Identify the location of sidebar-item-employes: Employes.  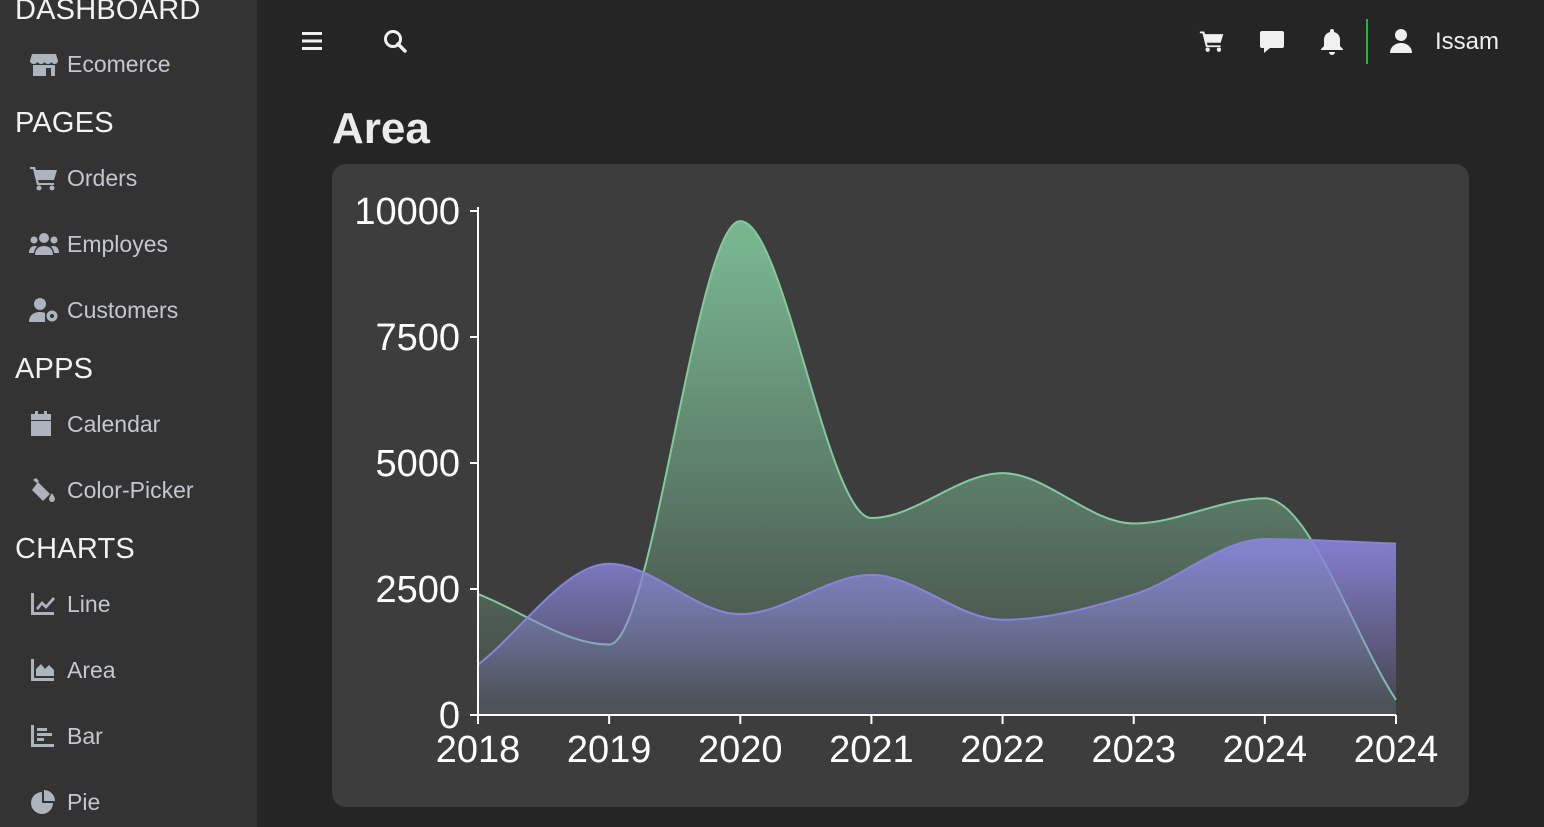
(98, 244).